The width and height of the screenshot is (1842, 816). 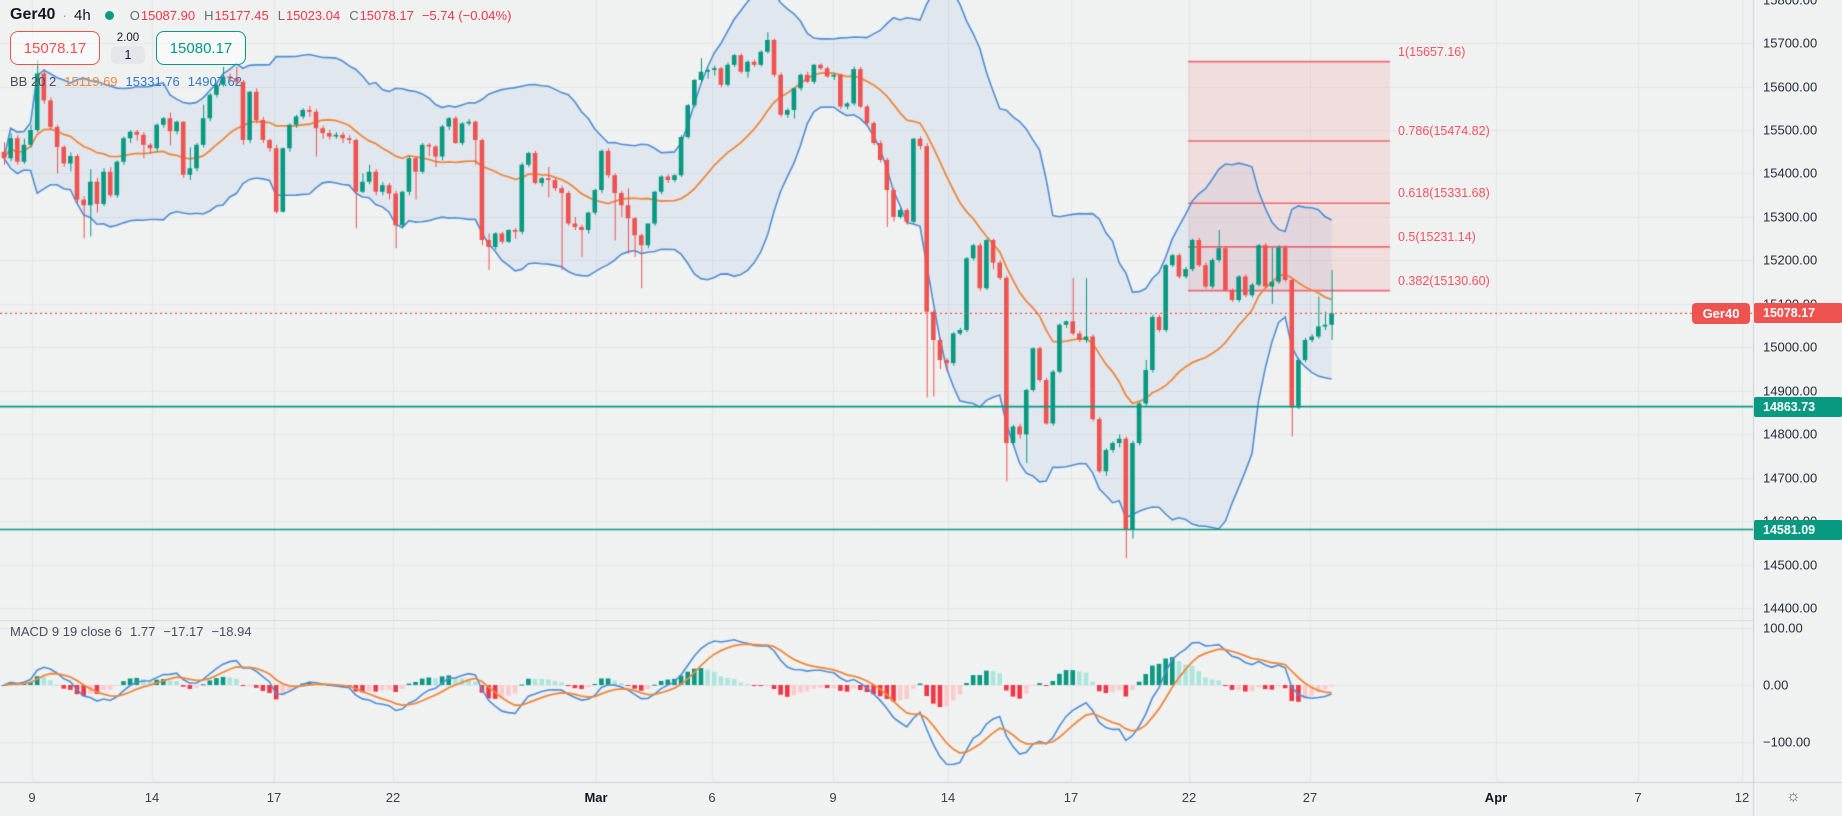 I want to click on macd-status-row: MACD 9 19 close 6 1.77 −17.17 −18.94, so click(x=131, y=631).